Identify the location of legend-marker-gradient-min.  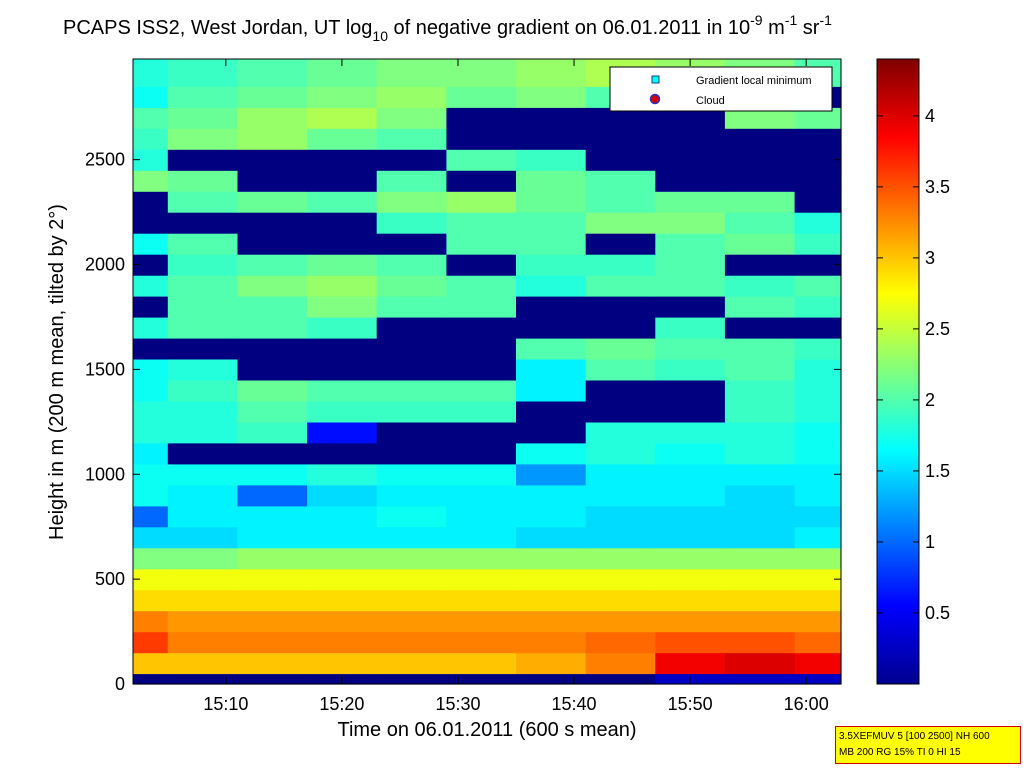
(655, 79).